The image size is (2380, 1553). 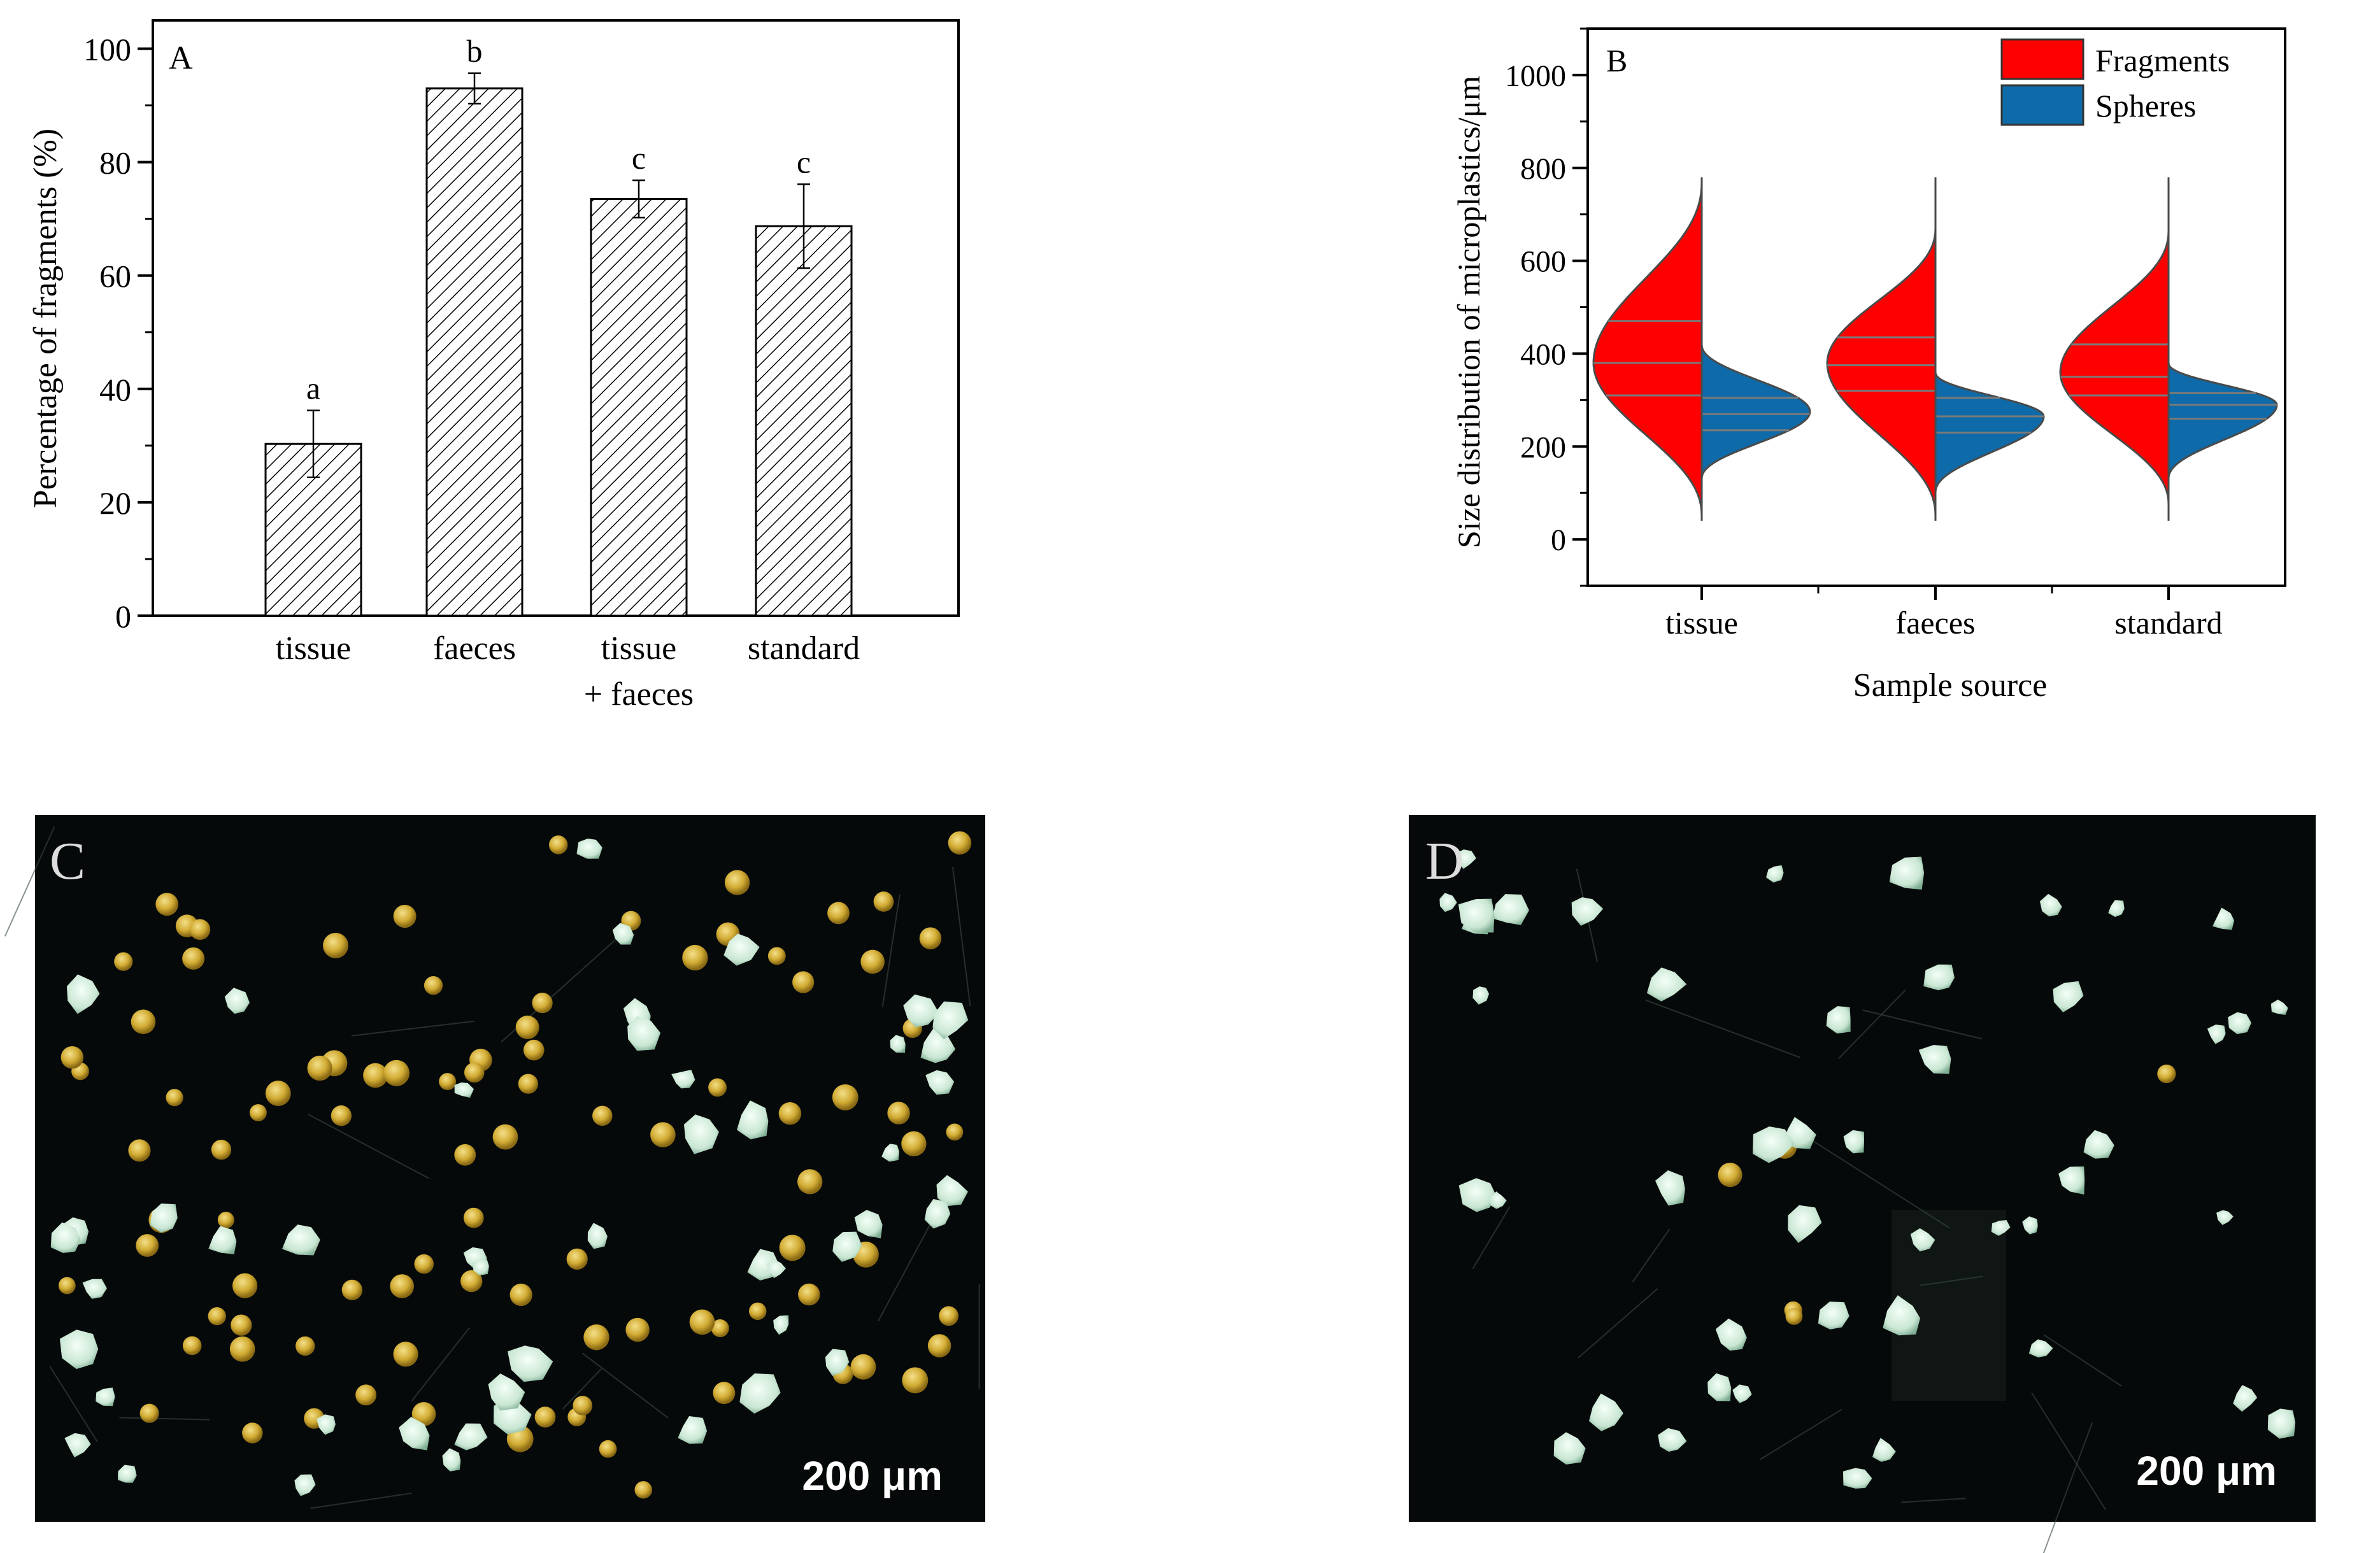 What do you see at coordinates (872, 1476) in the screenshot?
I see `panel-c-scale-bar: 200 μm` at bounding box center [872, 1476].